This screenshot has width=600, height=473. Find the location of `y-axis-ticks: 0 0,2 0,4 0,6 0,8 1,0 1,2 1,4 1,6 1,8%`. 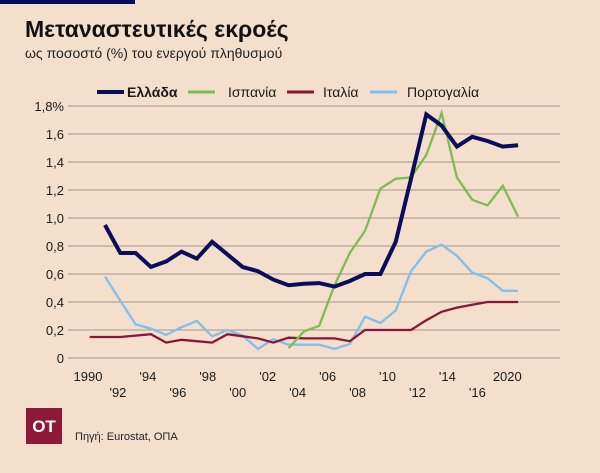

y-axis-ticks: 0 0,2 0,4 0,6 0,8 1,0 1,2 1,4 1,6 1,8% is located at coordinates (49, 232).